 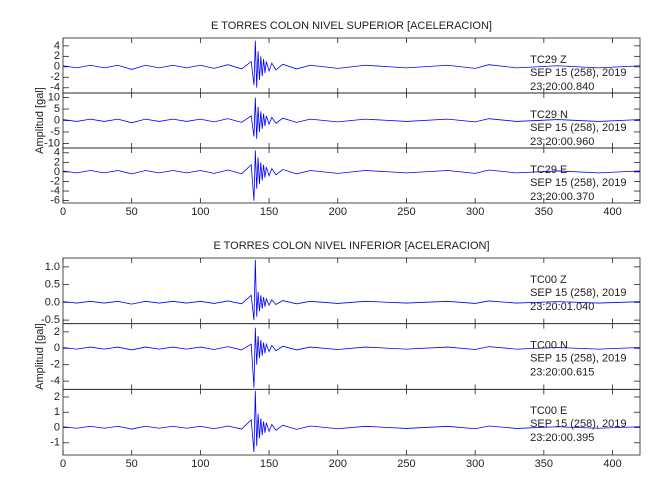 I want to click on y-tick-label: -1, so click(x=55, y=443).